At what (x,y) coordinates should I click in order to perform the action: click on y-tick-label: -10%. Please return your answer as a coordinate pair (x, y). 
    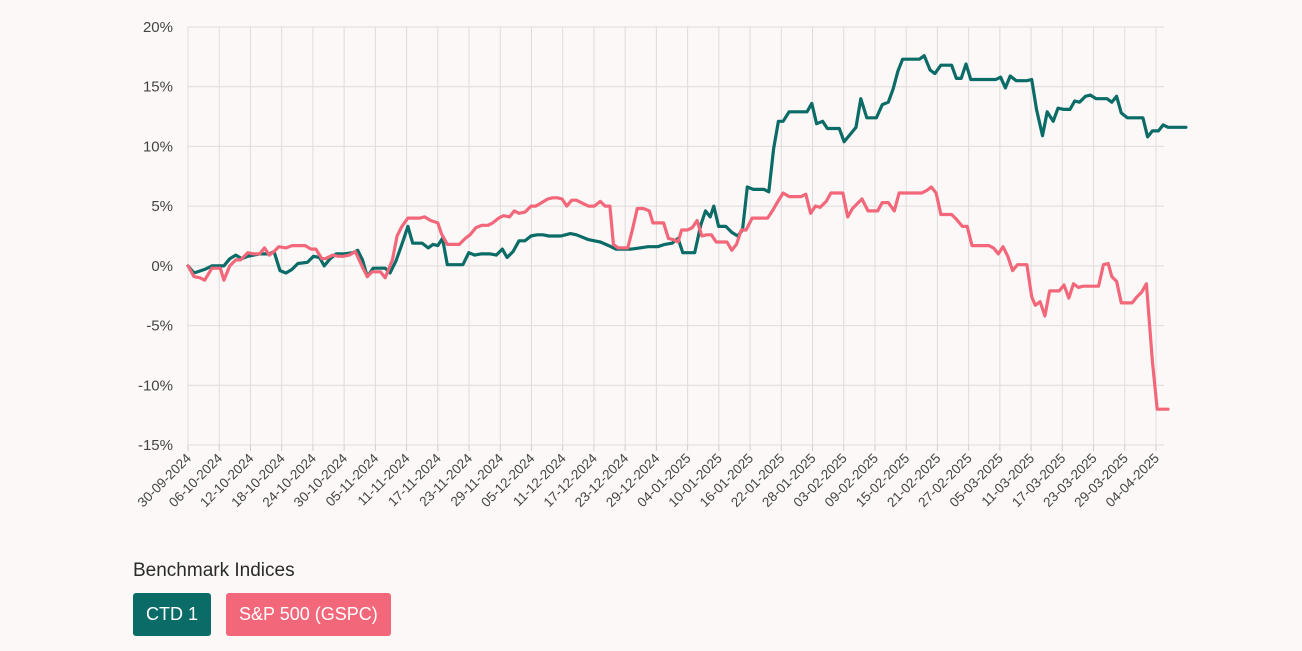
    Looking at the image, I should click on (155, 385).